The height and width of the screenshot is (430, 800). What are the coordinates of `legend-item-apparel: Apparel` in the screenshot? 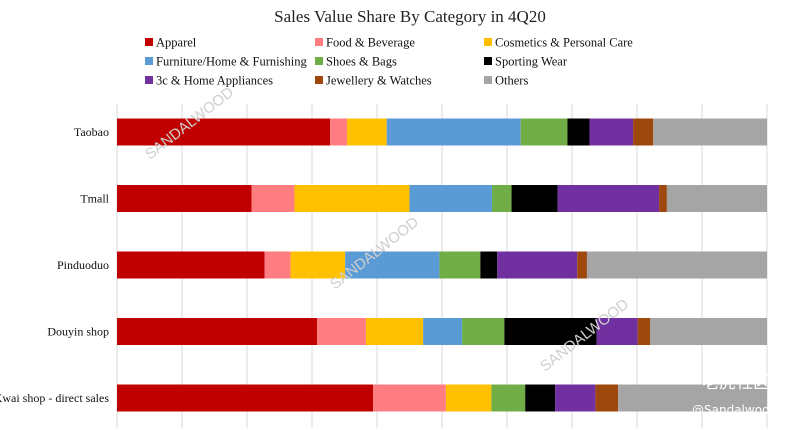 It's located at (171, 43).